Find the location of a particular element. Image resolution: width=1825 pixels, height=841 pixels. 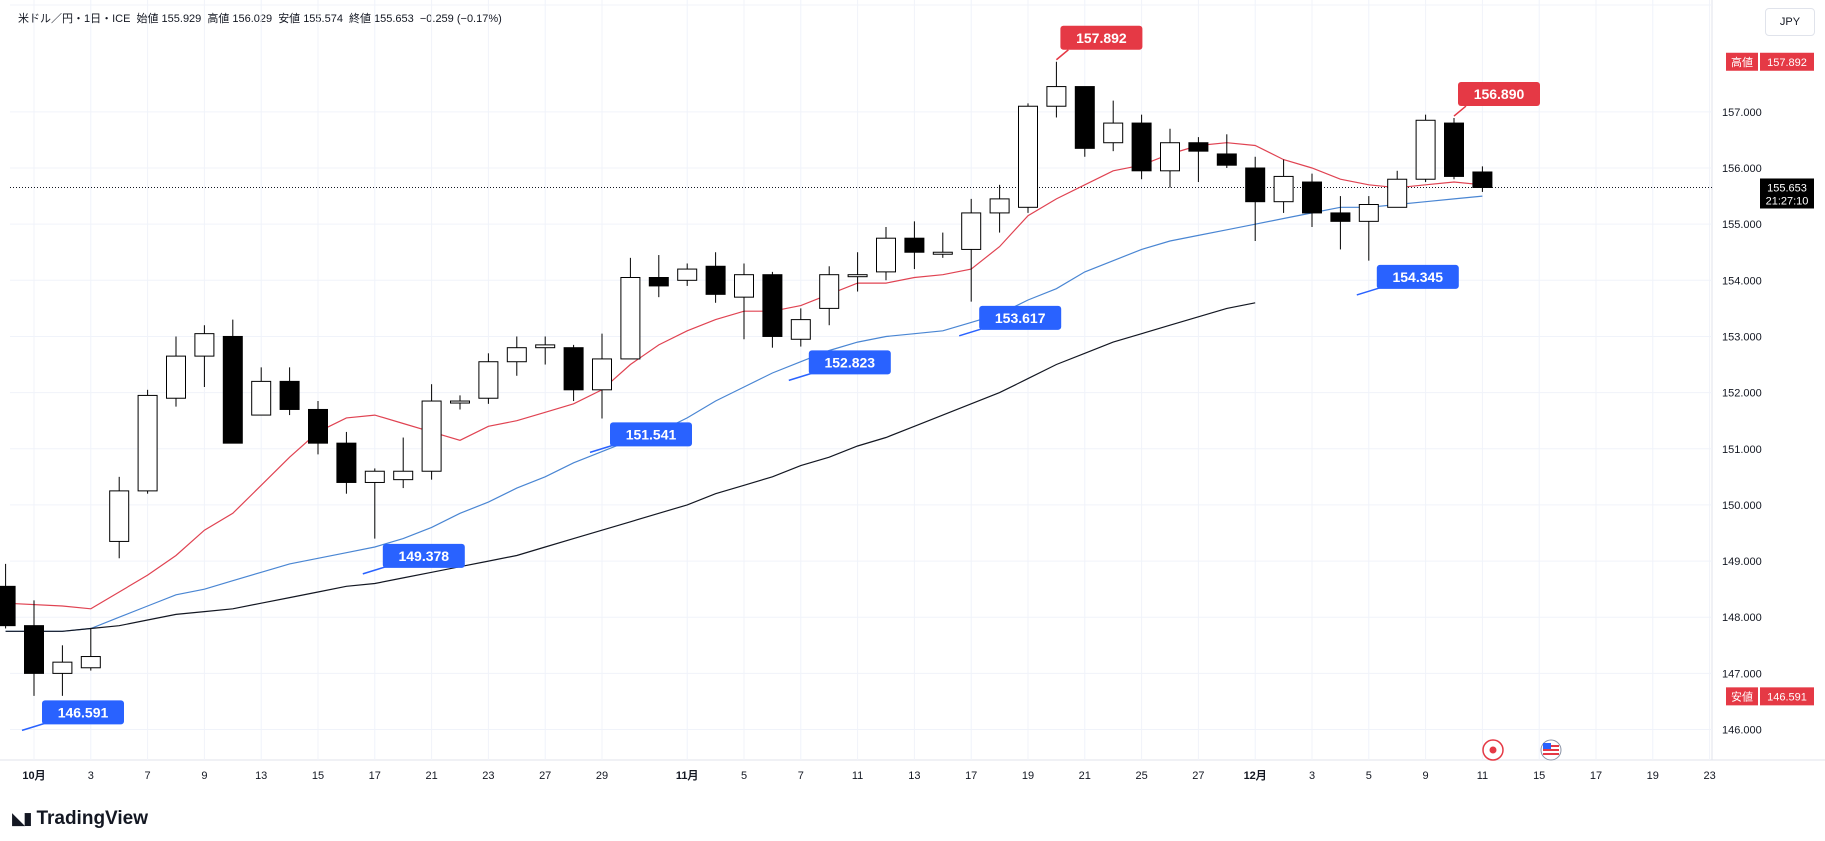

price-callout: 153.617 is located at coordinates (1010, 321).